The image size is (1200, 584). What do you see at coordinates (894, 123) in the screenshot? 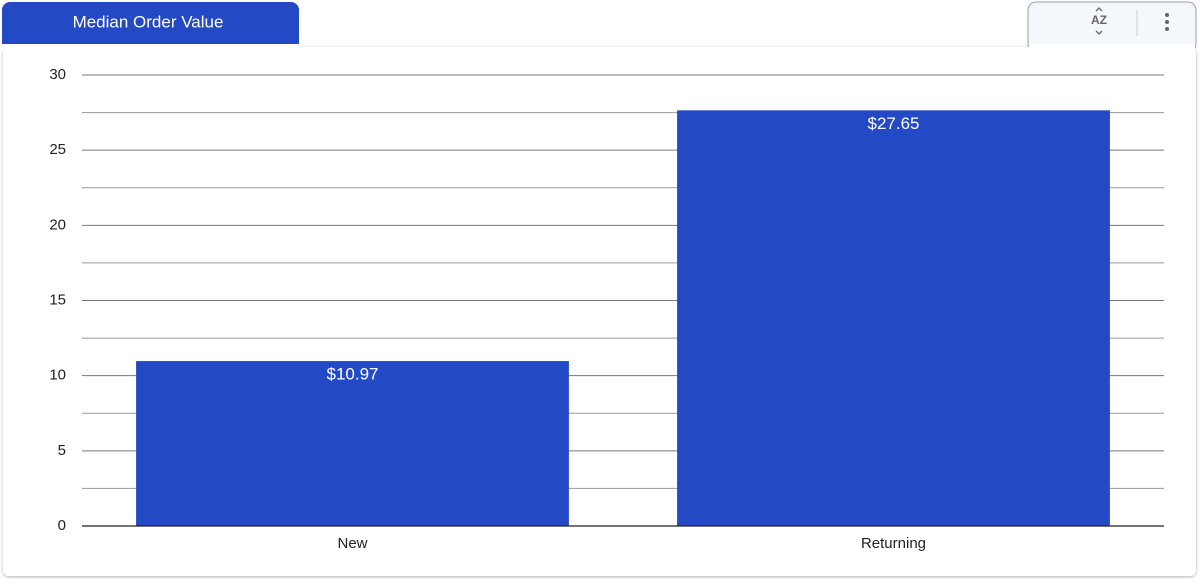
I see `value-label: $27.65` at bounding box center [894, 123].